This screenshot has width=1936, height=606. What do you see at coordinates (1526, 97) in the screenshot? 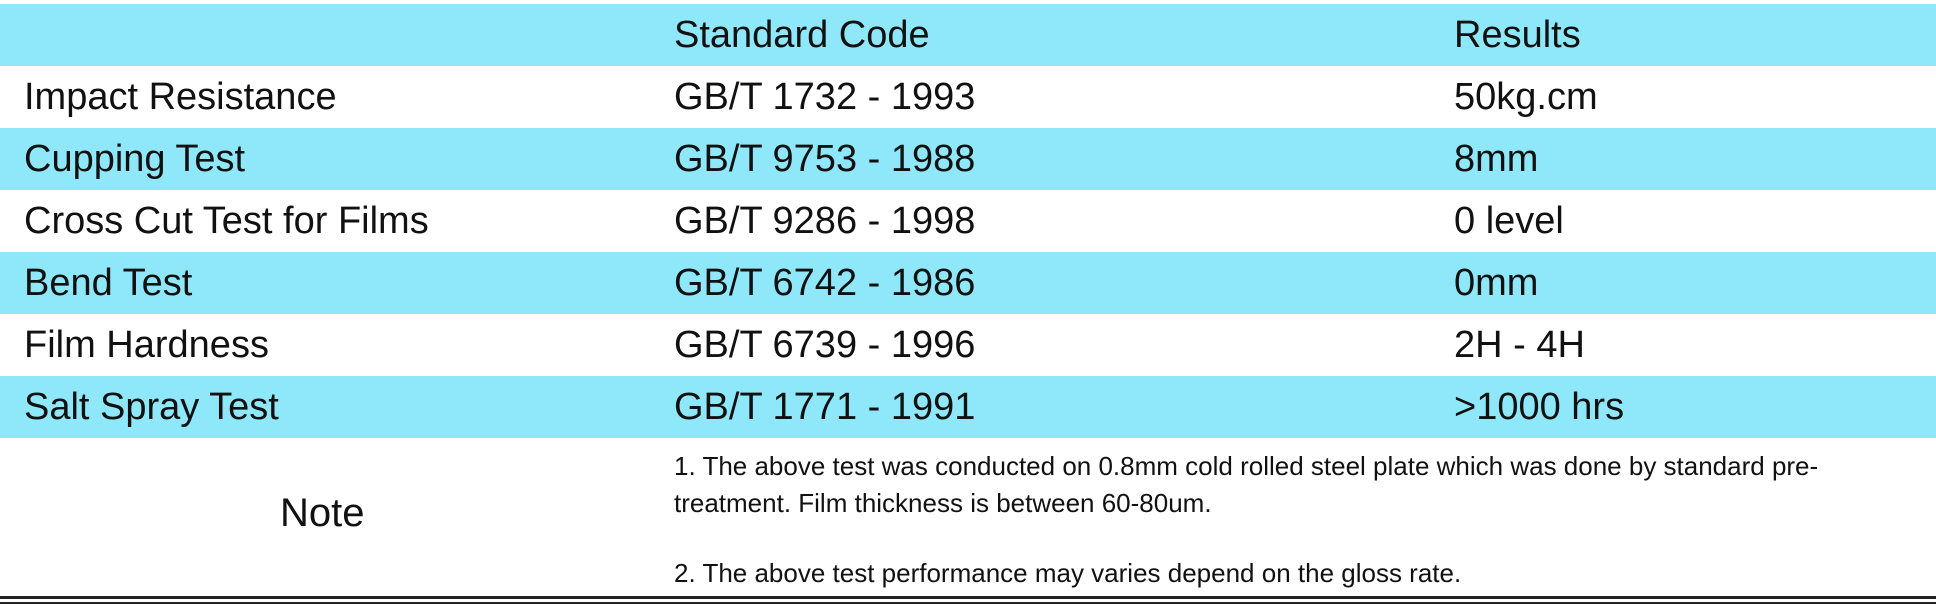
I see `result-value: 50kg.cm` at bounding box center [1526, 97].